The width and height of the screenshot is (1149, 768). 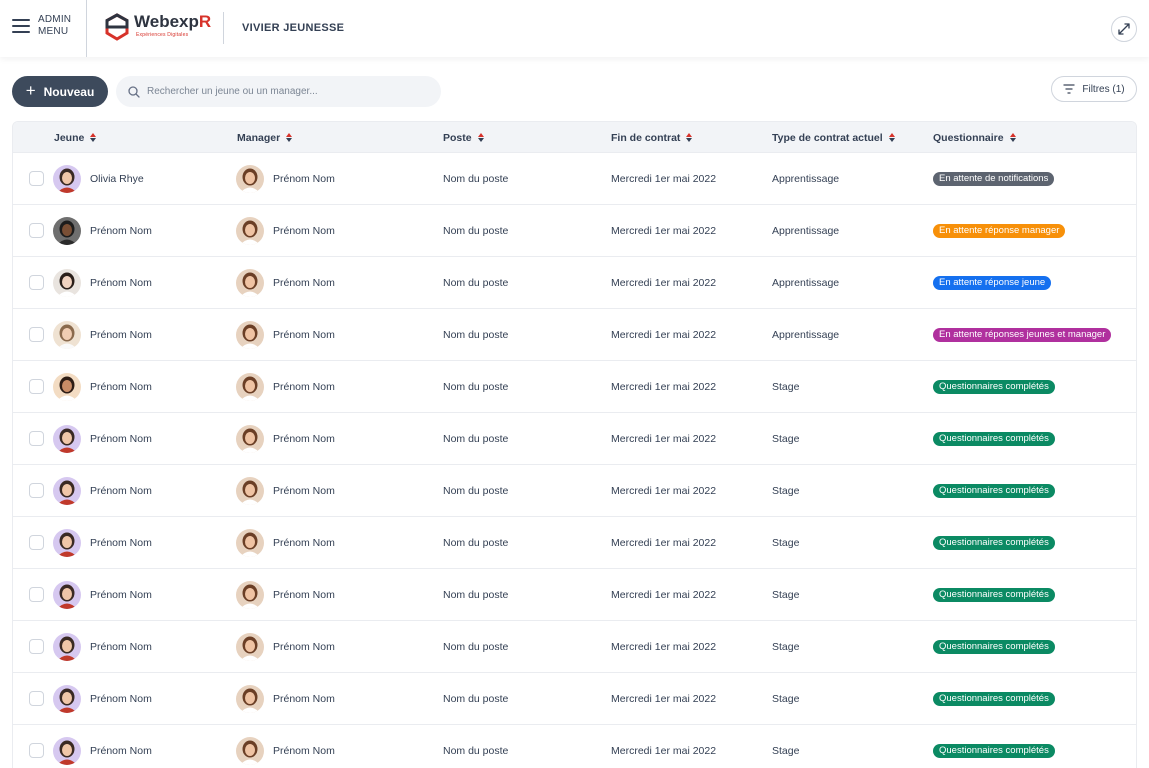 I want to click on status-badge: En attente réponses jeunes et manager, so click(x=1022, y=334).